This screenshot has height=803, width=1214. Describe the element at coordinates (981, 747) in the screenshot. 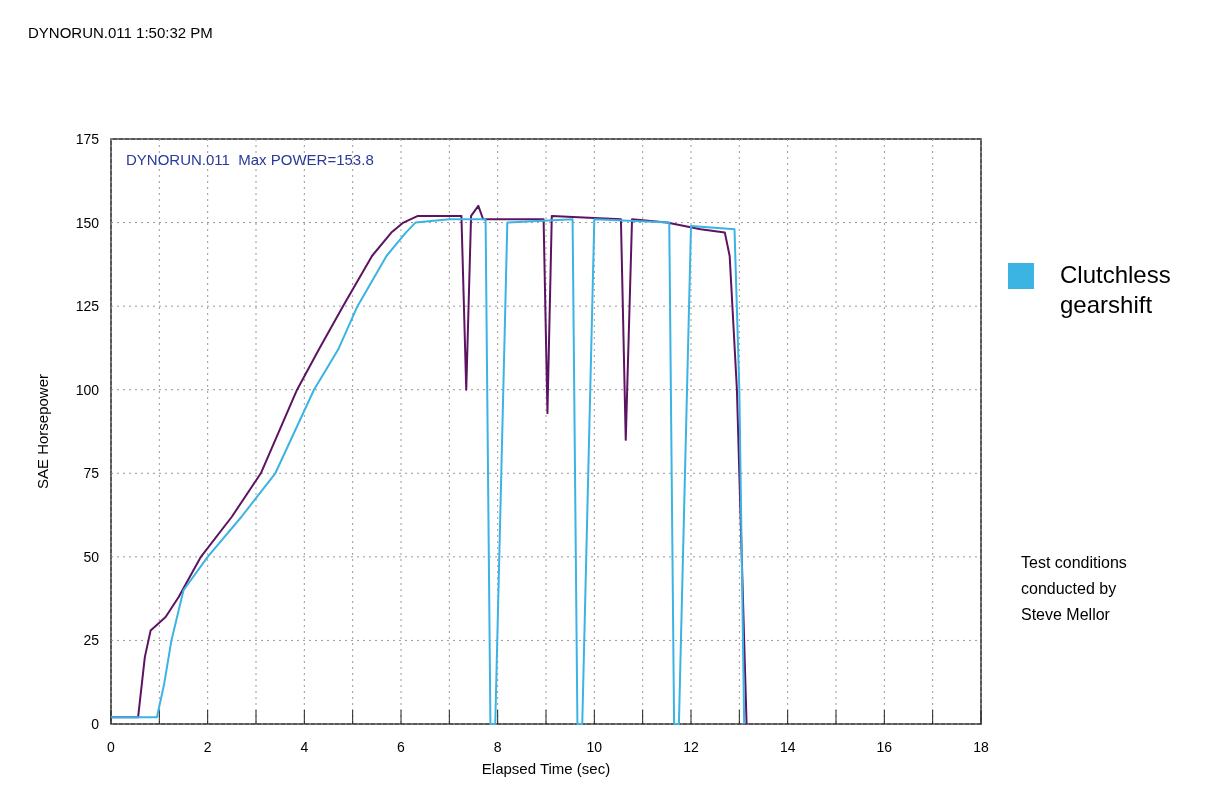

I see `x-tick-label: 18` at that location.